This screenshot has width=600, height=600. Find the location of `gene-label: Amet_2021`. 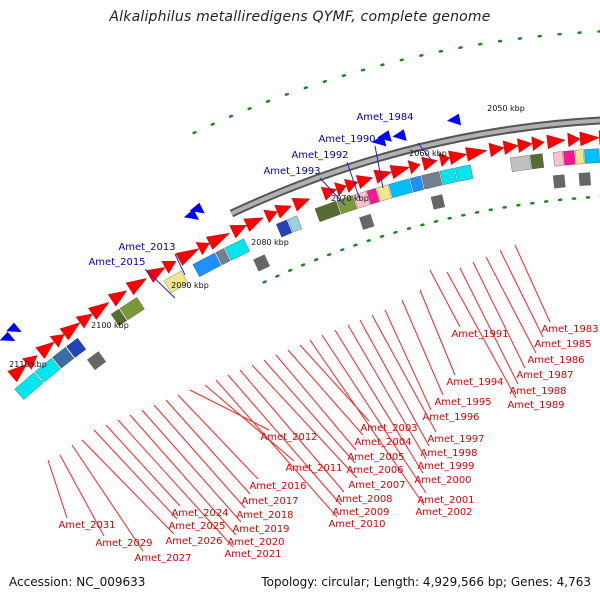

gene-label: Amet_2021 is located at coordinates (252, 554).